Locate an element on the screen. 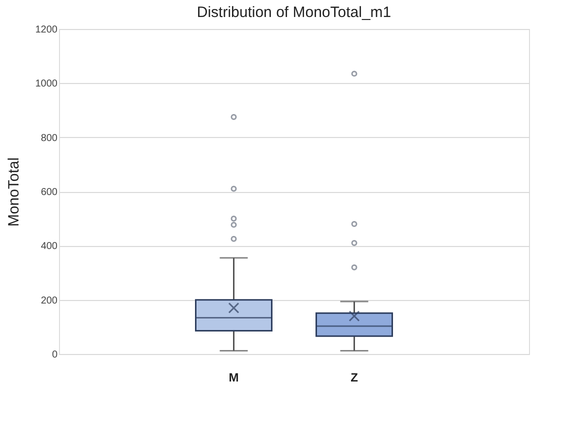 This screenshot has width=584, height=438. chart-title: Distribution of MonoTotal_m1 is located at coordinates (294, 12).